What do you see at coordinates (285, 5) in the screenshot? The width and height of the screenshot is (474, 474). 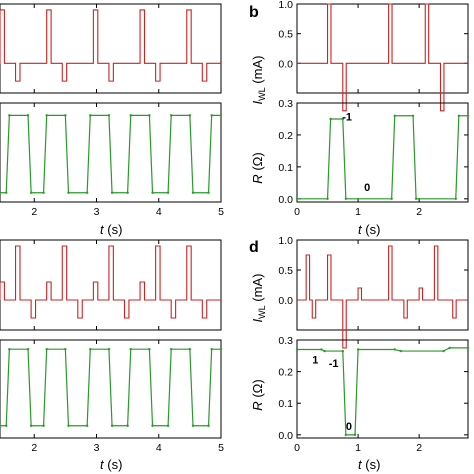 I see `y-tick-label: 1.0` at bounding box center [285, 5].